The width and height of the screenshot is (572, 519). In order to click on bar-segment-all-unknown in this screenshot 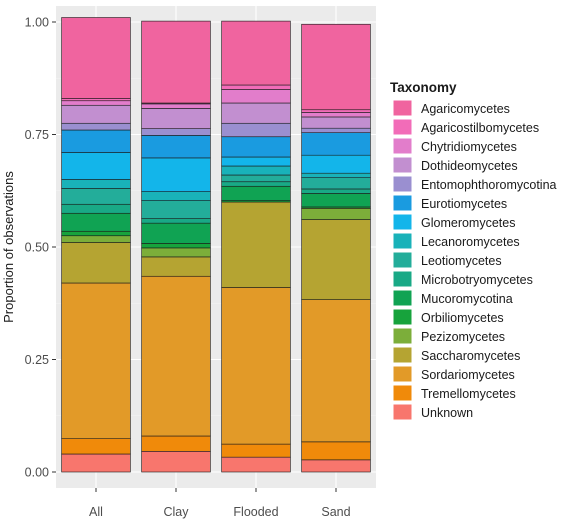, I will do `click(96, 463)`.